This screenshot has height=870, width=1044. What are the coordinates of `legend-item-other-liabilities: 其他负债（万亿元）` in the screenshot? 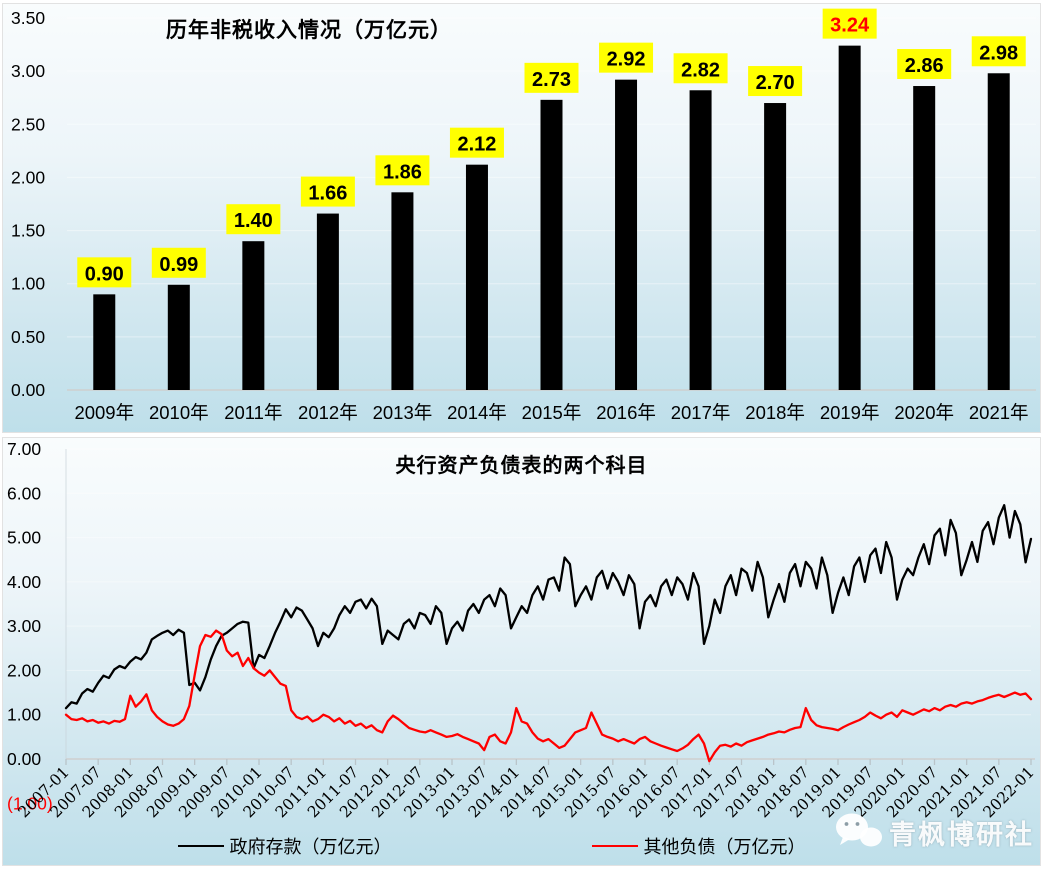 It's located at (698, 846).